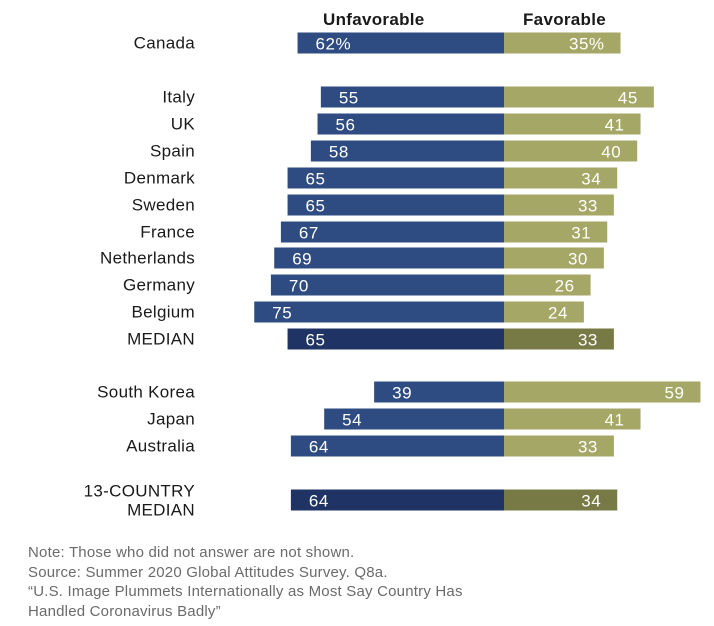  I want to click on category-label: Australia, so click(160, 446).